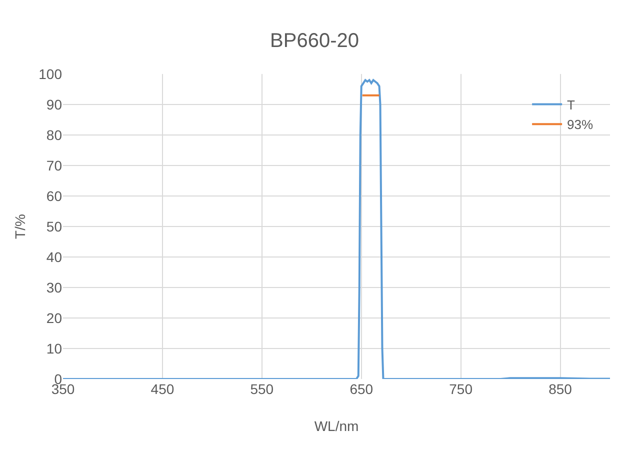 The image size is (629, 474). Describe the element at coordinates (54, 134) in the screenshot. I see `y-tick-label: 80` at that location.